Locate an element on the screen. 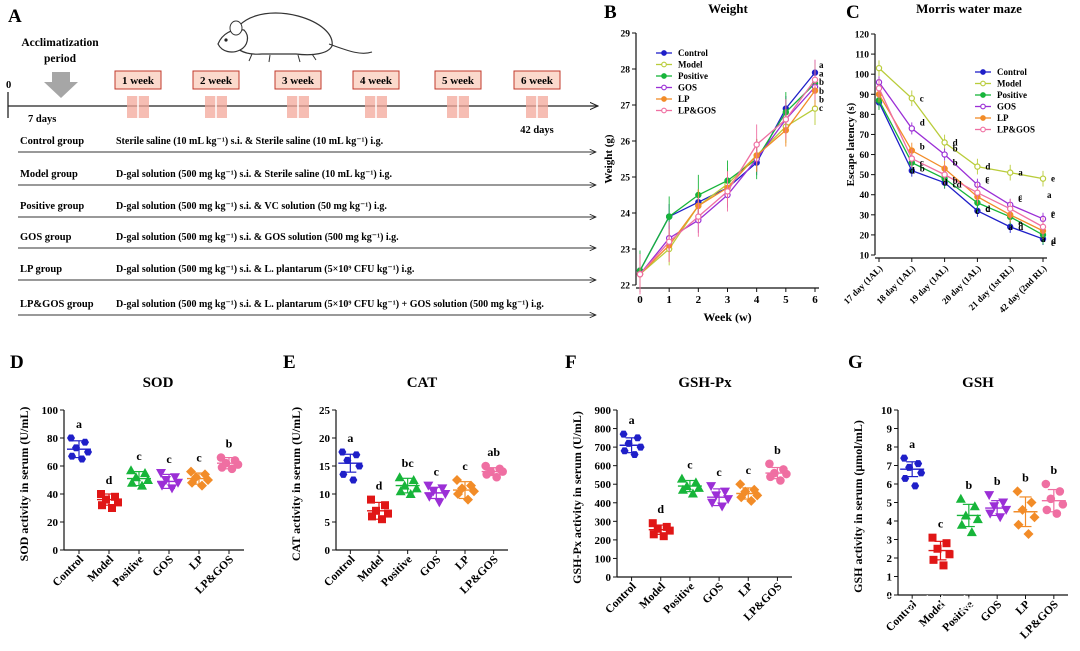 The height and width of the screenshot is (651, 1080). f-sig-letter-model: d is located at coordinates (660, 509).